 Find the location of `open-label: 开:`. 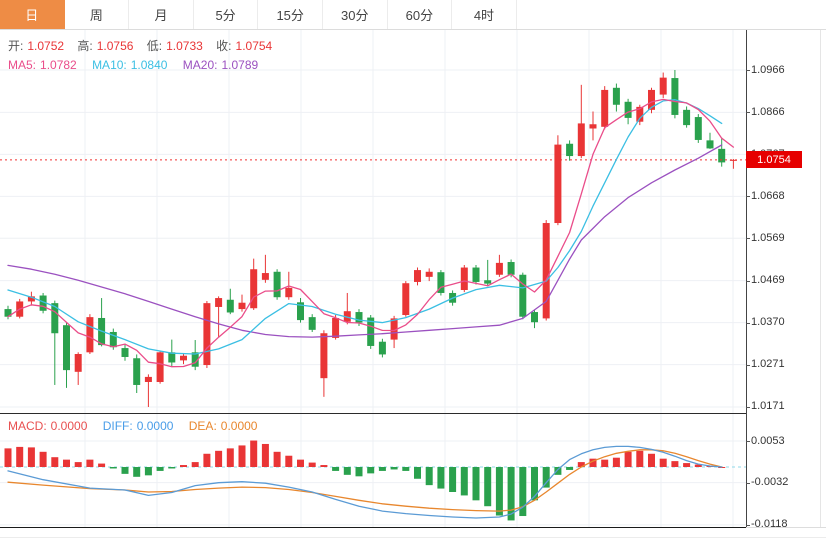

open-label: 开: is located at coordinates (16, 46).